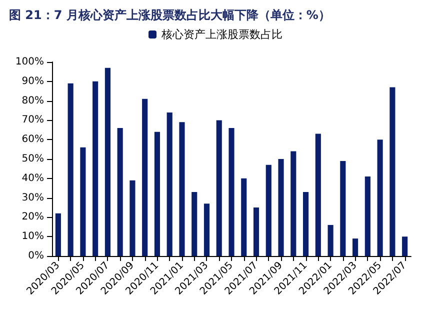 The image size is (431, 326). Describe the element at coordinates (29, 62) in the screenshot. I see `y-tick-label: 100%` at that location.